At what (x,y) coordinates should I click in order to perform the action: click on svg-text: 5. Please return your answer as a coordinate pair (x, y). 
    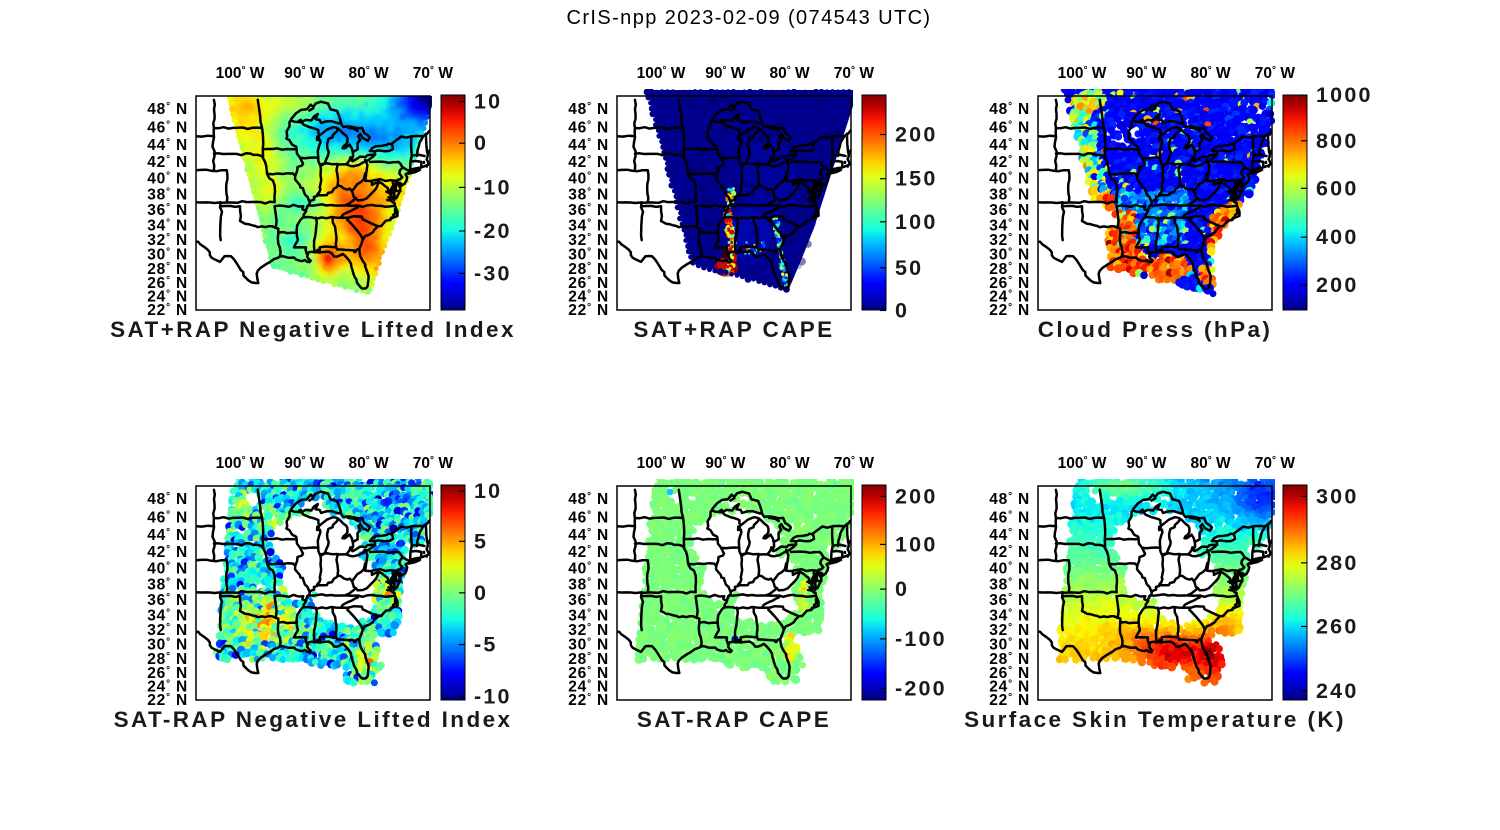
    Looking at the image, I should click on (481, 541).